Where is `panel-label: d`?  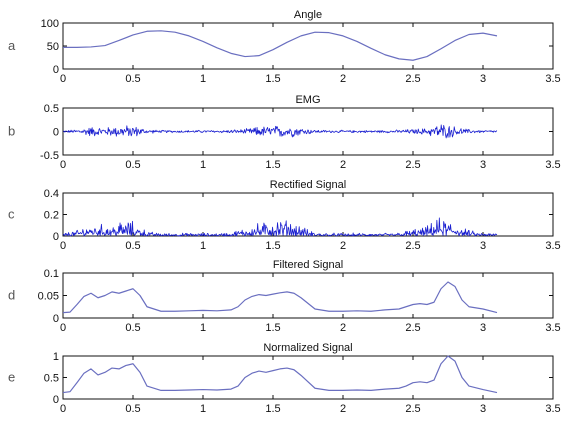 panel-label: d is located at coordinates (11, 295).